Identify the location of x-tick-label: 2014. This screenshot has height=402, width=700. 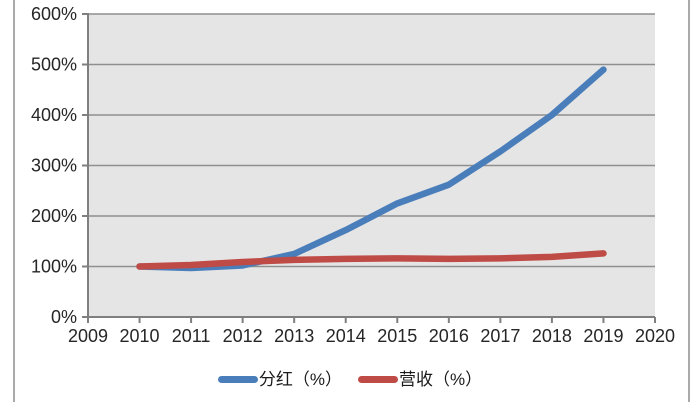
(346, 336).